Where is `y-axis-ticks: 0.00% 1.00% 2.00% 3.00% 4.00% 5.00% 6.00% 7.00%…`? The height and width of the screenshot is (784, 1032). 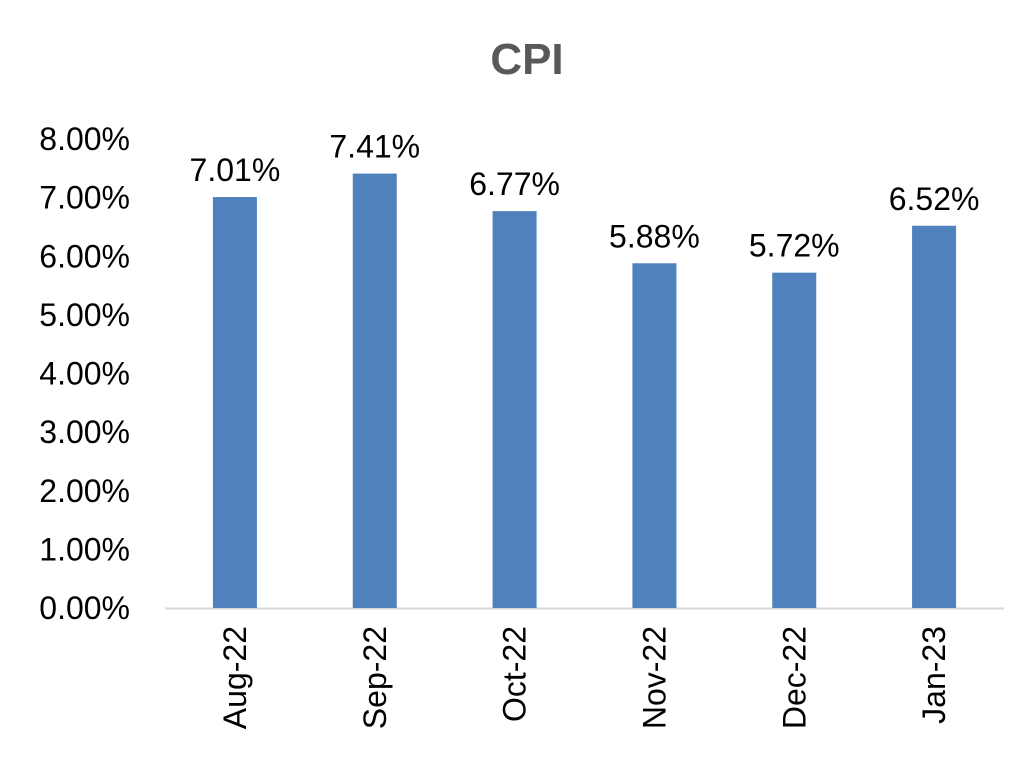
y-axis-ticks: 0.00% 1.00% 2.00% 3.00% 4.00% 5.00% 6.00% 7.00%… is located at coordinates (84, 373).